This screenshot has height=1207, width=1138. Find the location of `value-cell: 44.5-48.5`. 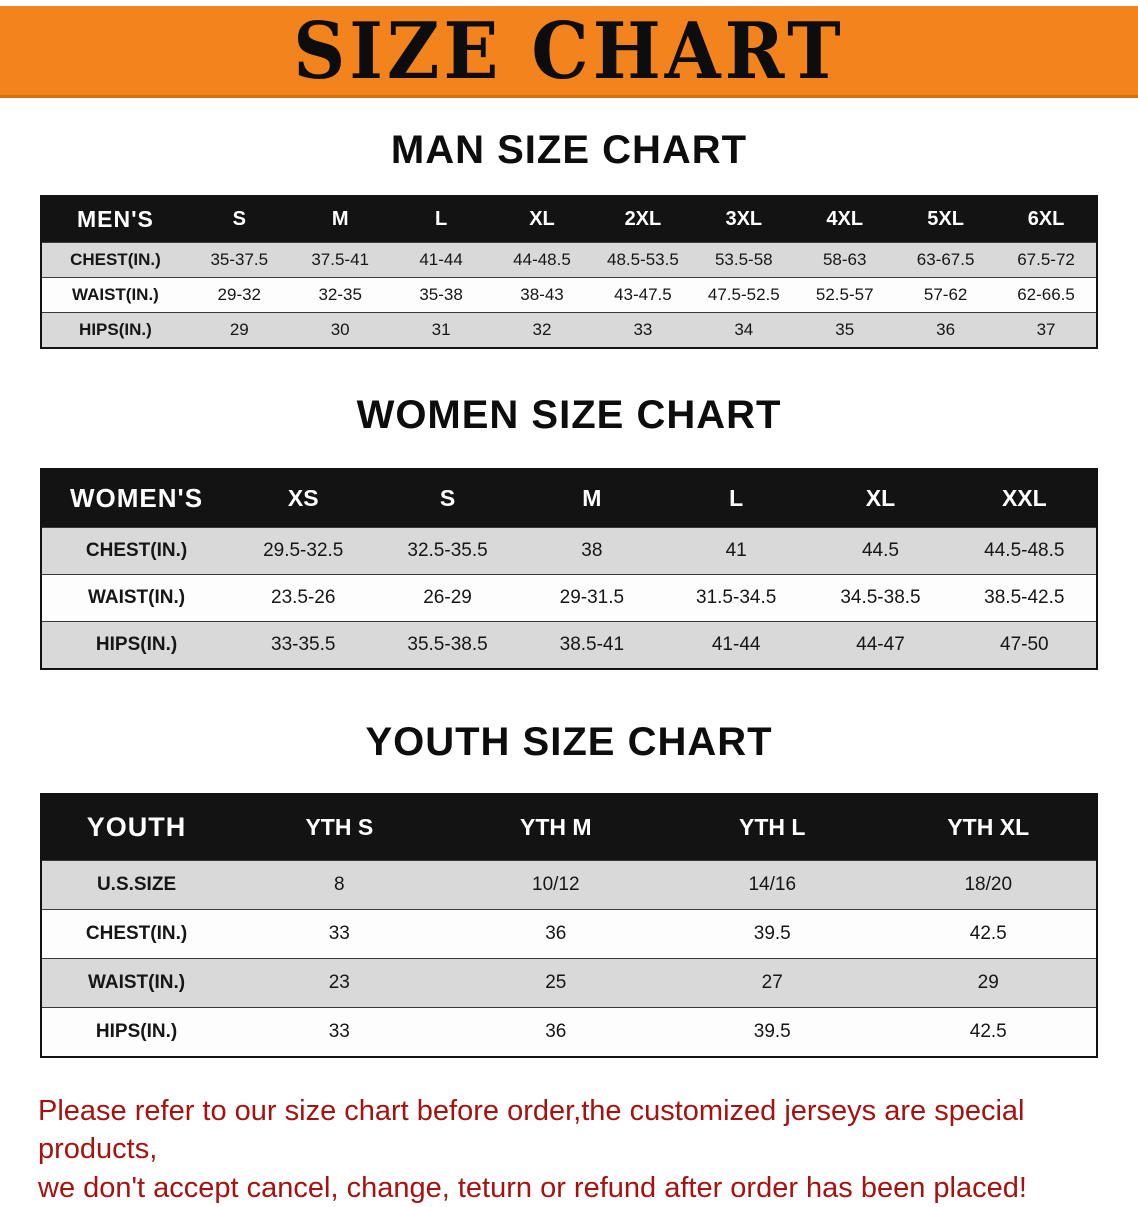

value-cell: 44.5-48.5 is located at coordinates (1024, 550).